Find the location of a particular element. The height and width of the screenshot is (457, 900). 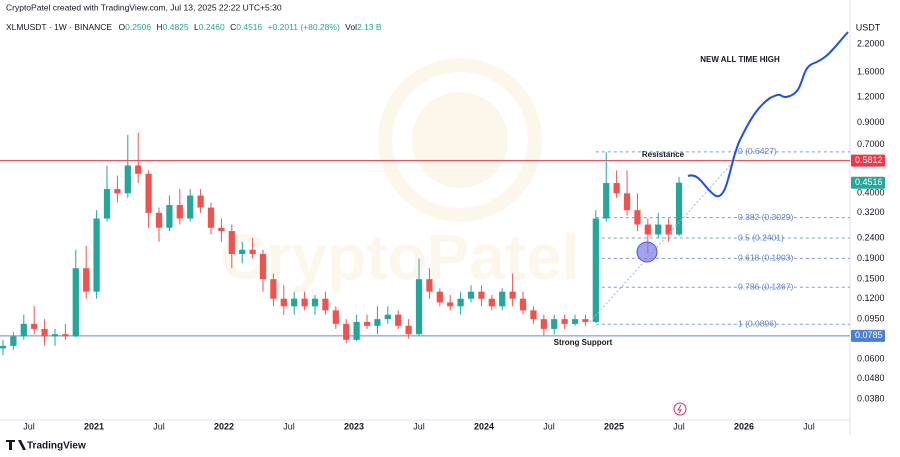

y-tick-label: 2.2000 is located at coordinates (871, 44).